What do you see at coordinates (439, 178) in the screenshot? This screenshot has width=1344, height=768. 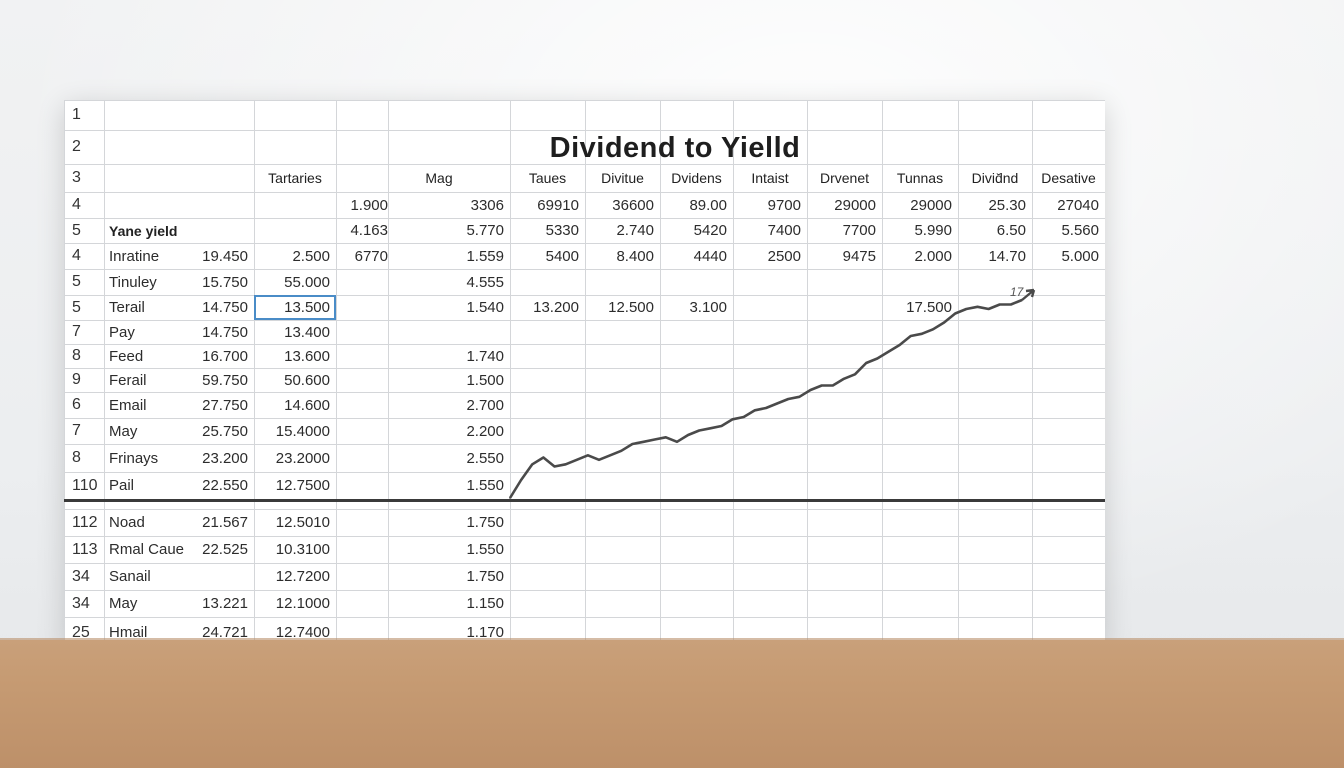 I see `column-header: Mag` at bounding box center [439, 178].